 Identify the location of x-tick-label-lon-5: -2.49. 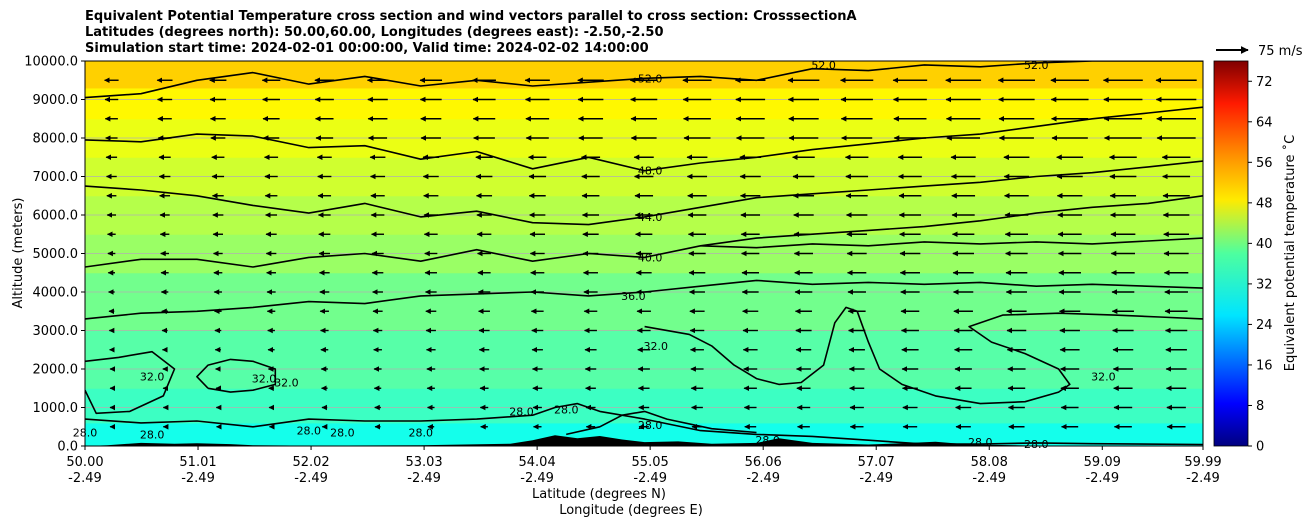
(650, 478).